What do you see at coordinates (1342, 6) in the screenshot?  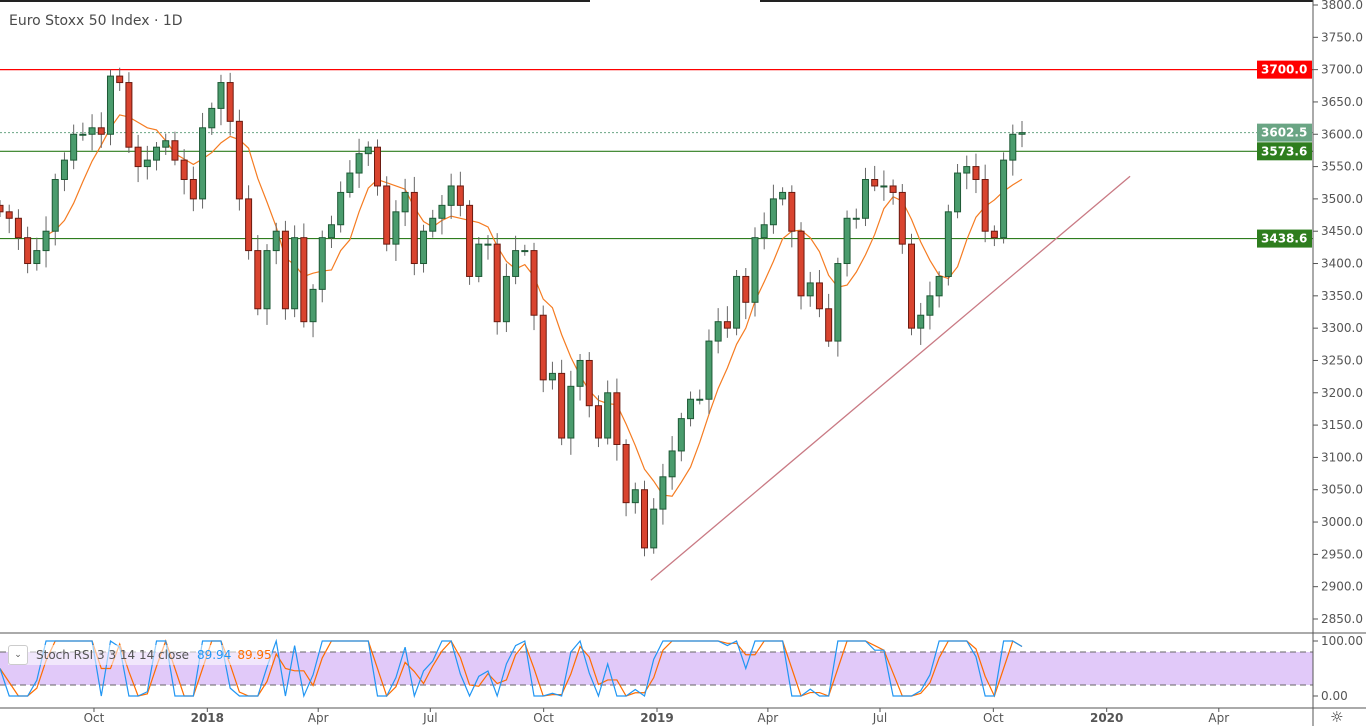 I see `y-tick-label: 3800.0` at bounding box center [1342, 6].